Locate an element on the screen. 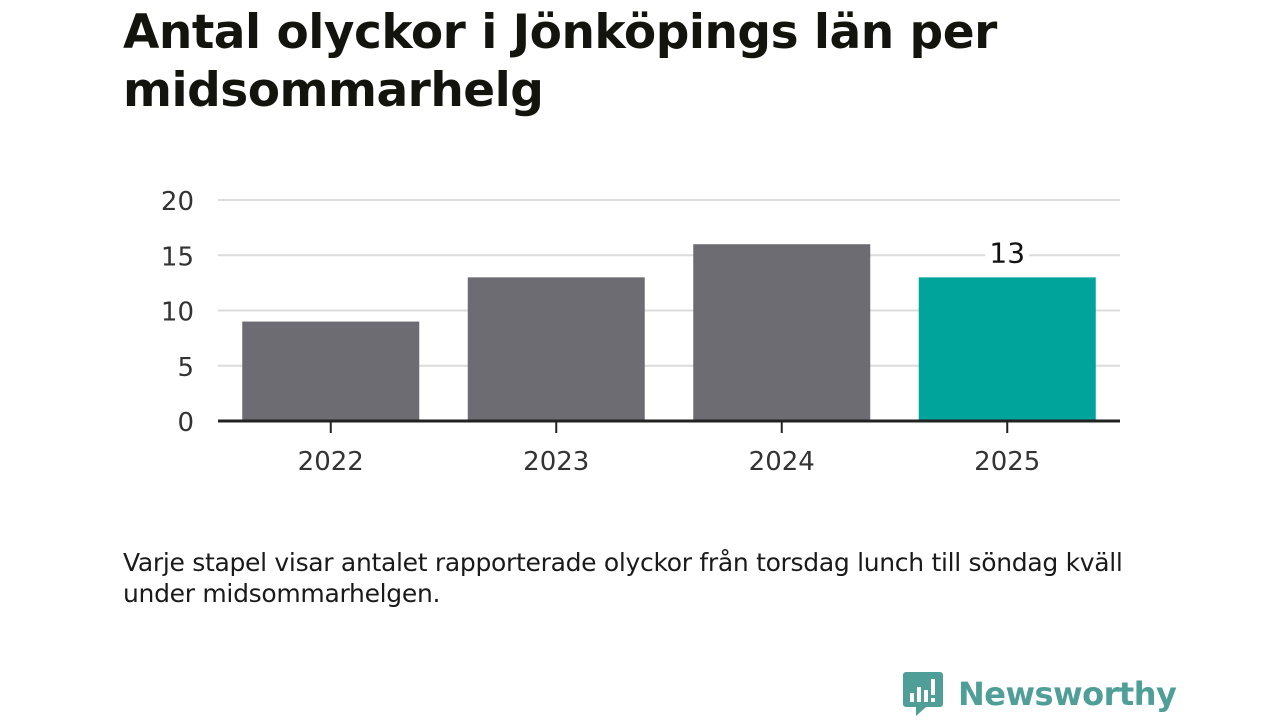 Image resolution: width=1280 pixels, height=720 pixels. newsworthy-logo: Newsworthy is located at coordinates (1039, 694).